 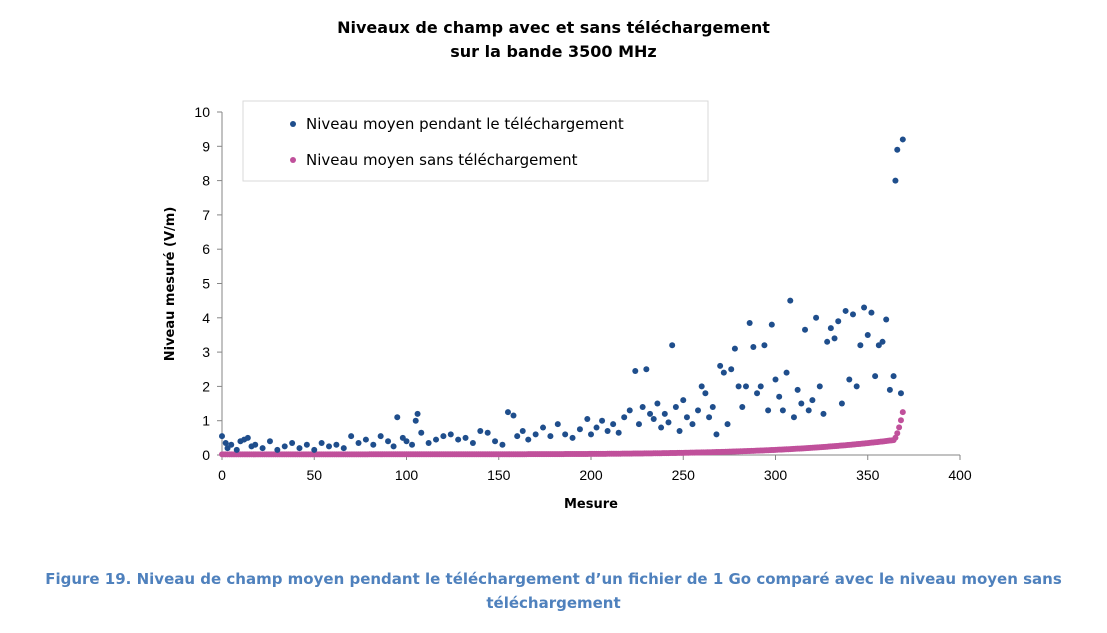 I want to click on y-tick-label: 0, so click(x=206, y=455).